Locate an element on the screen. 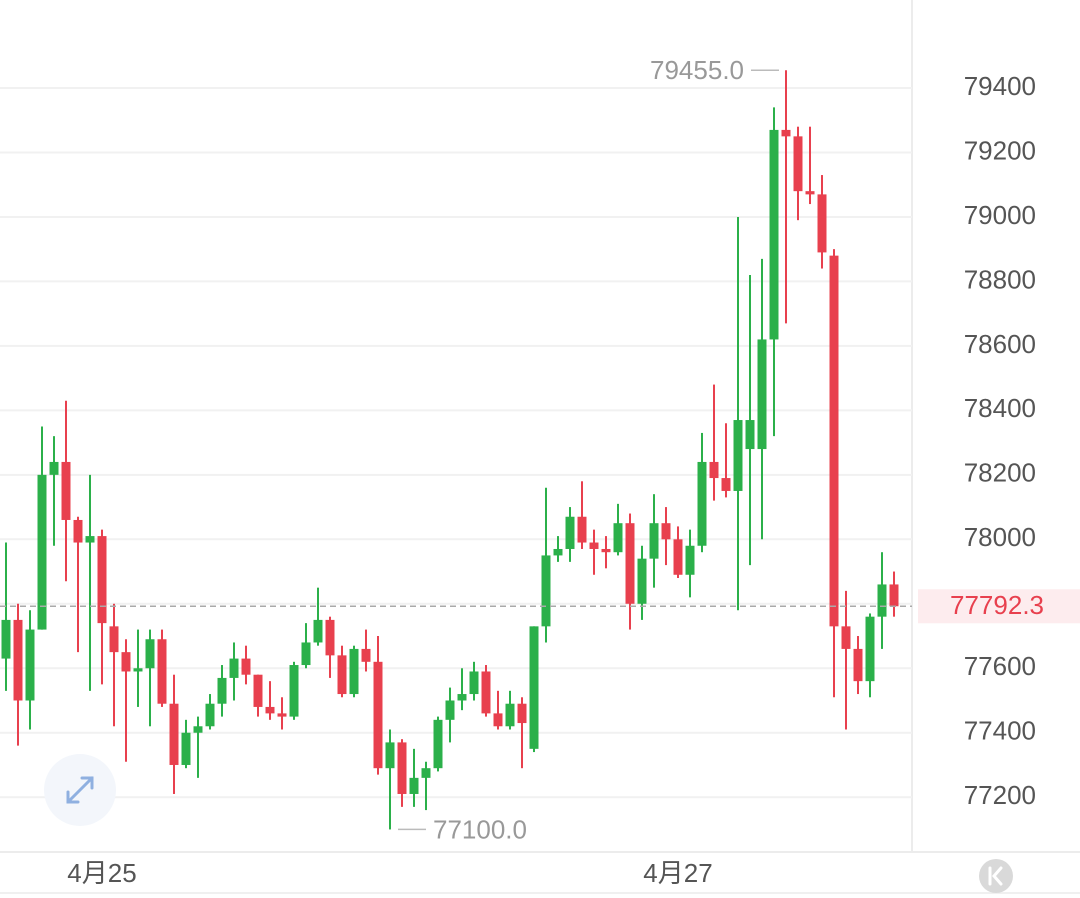  min-label: 77100.0 is located at coordinates (480, 829).